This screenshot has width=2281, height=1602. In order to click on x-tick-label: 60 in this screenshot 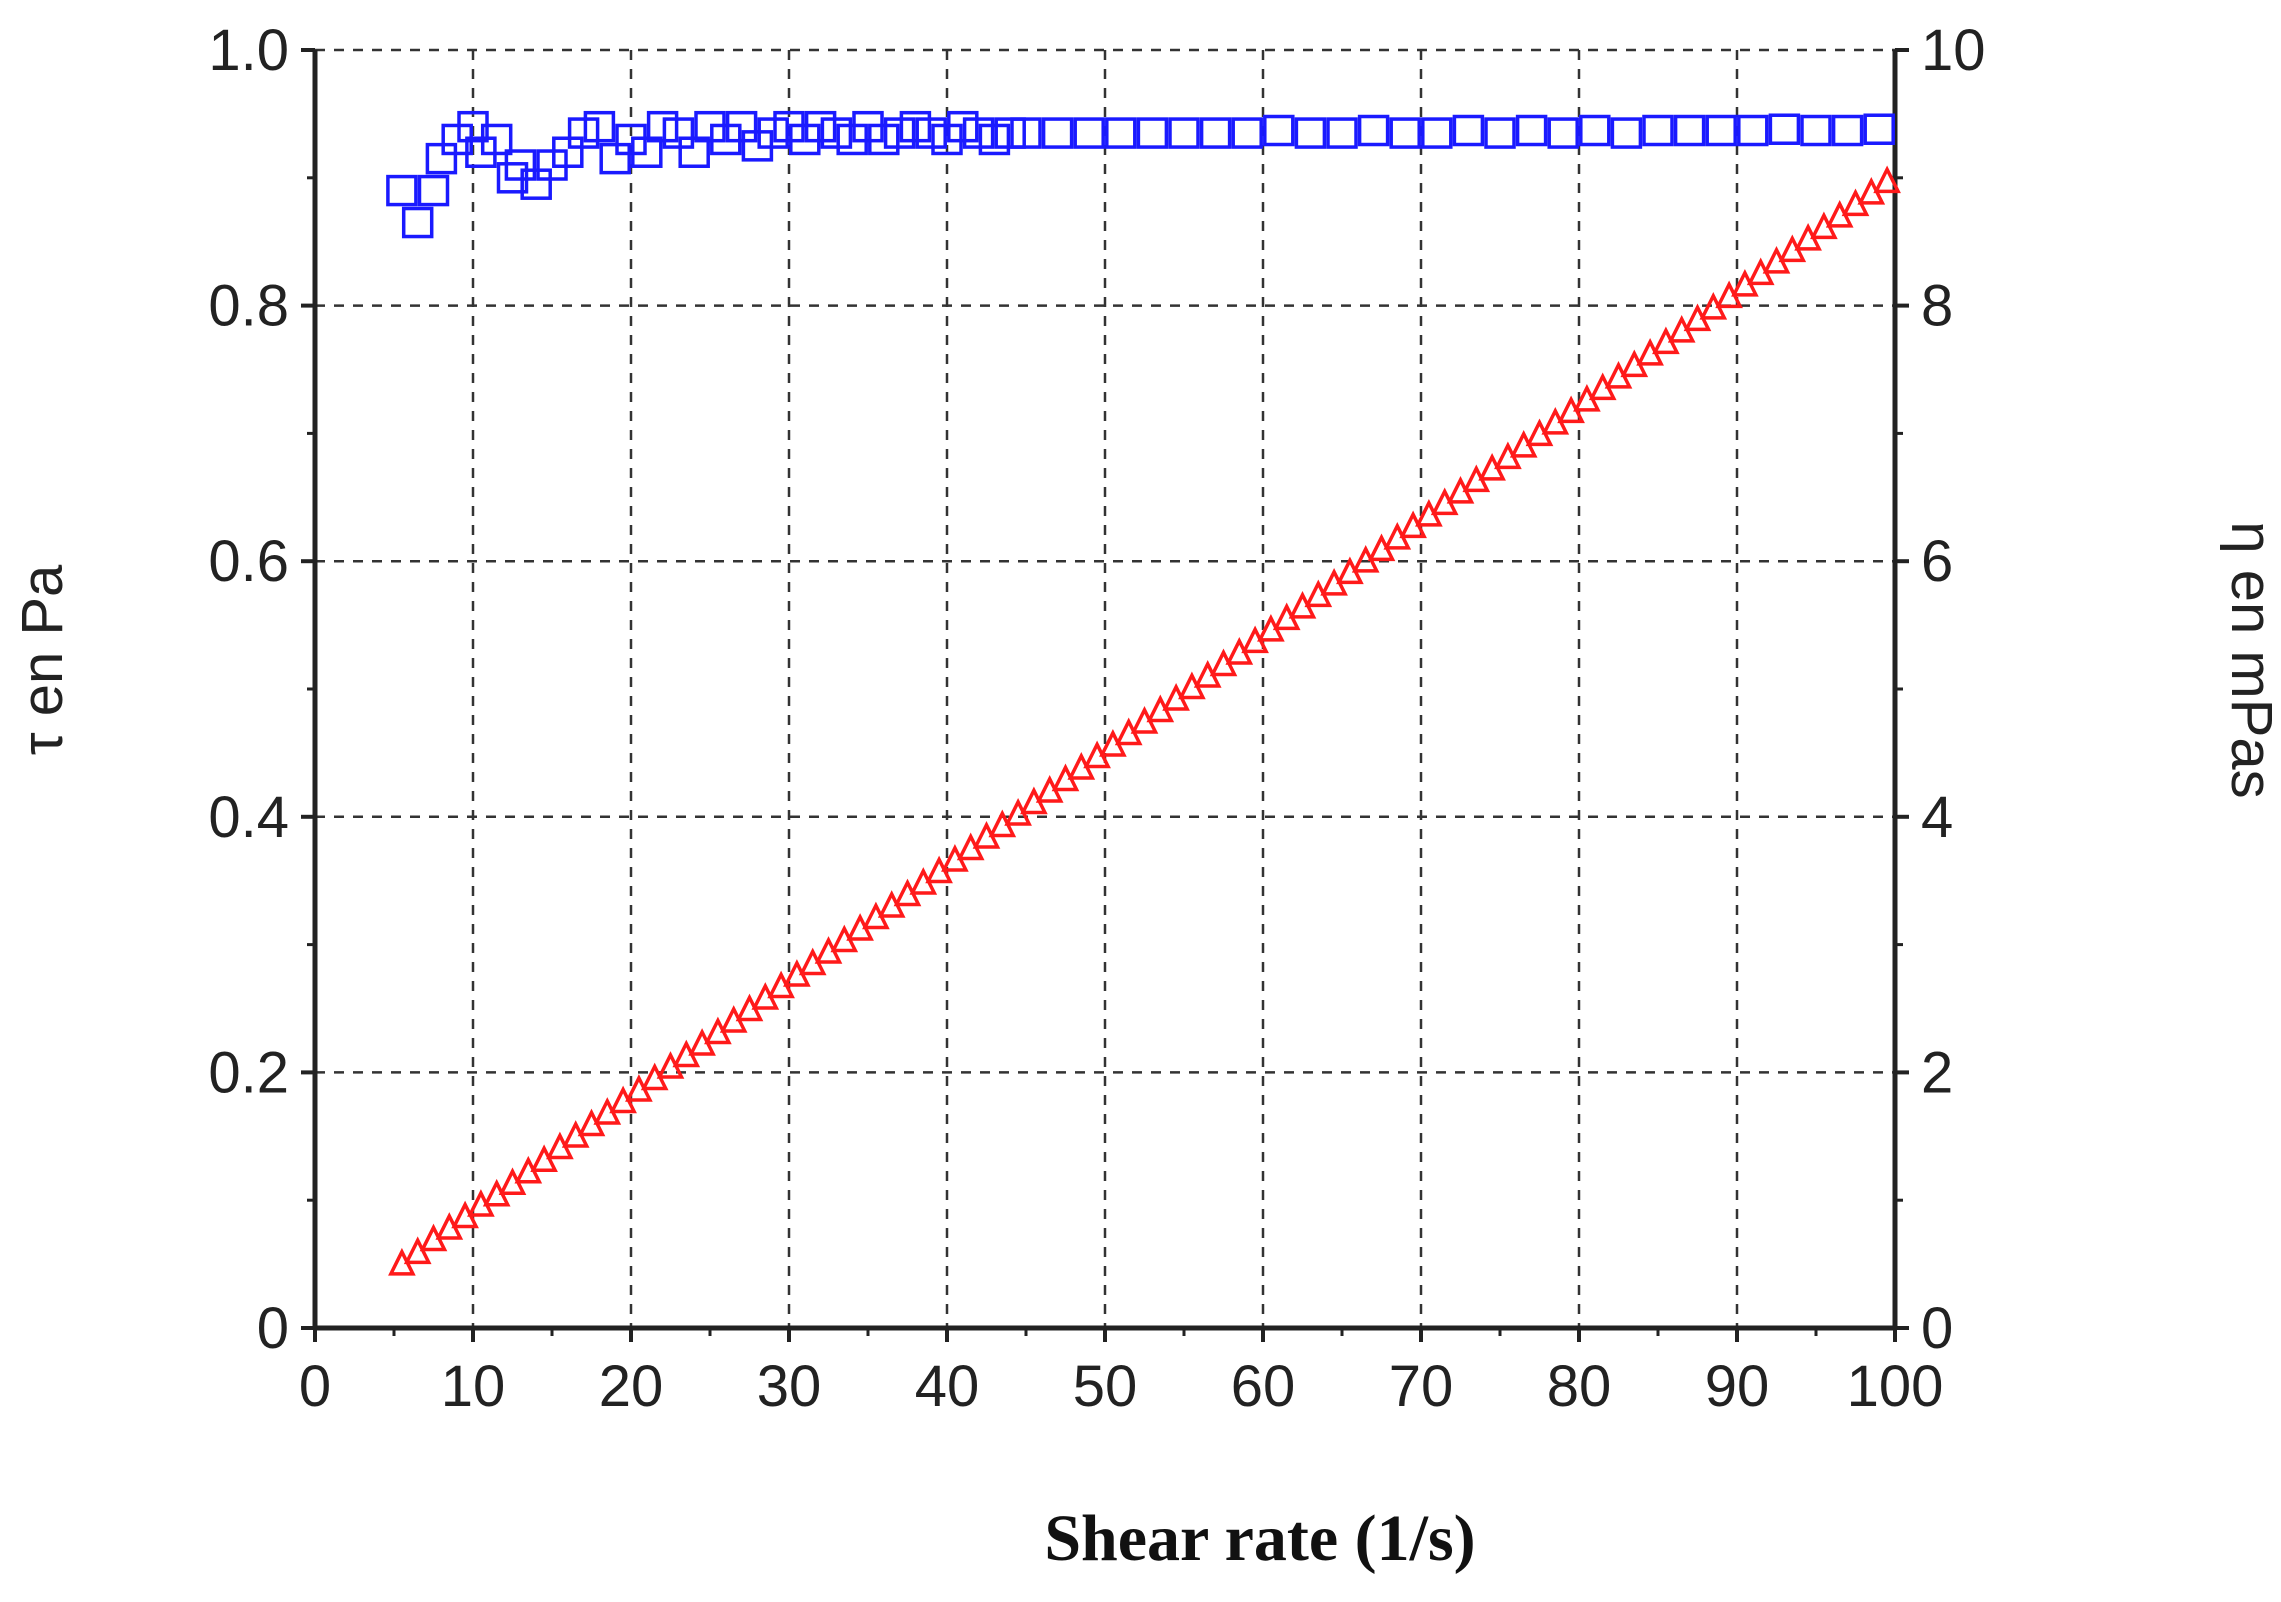, I will do `click(1263, 1386)`.